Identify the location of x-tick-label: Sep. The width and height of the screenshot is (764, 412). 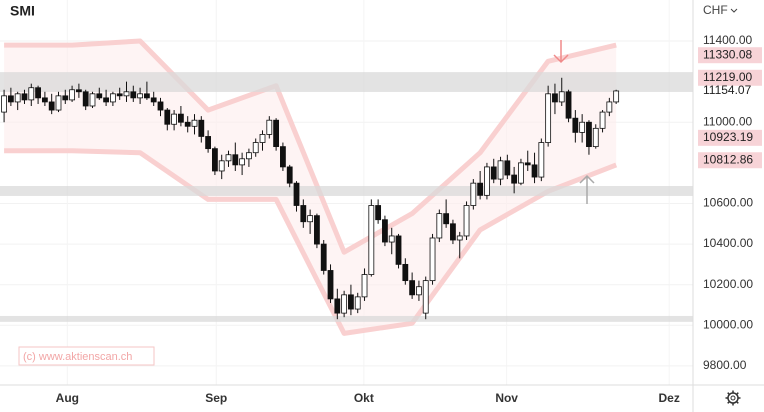
(216, 398).